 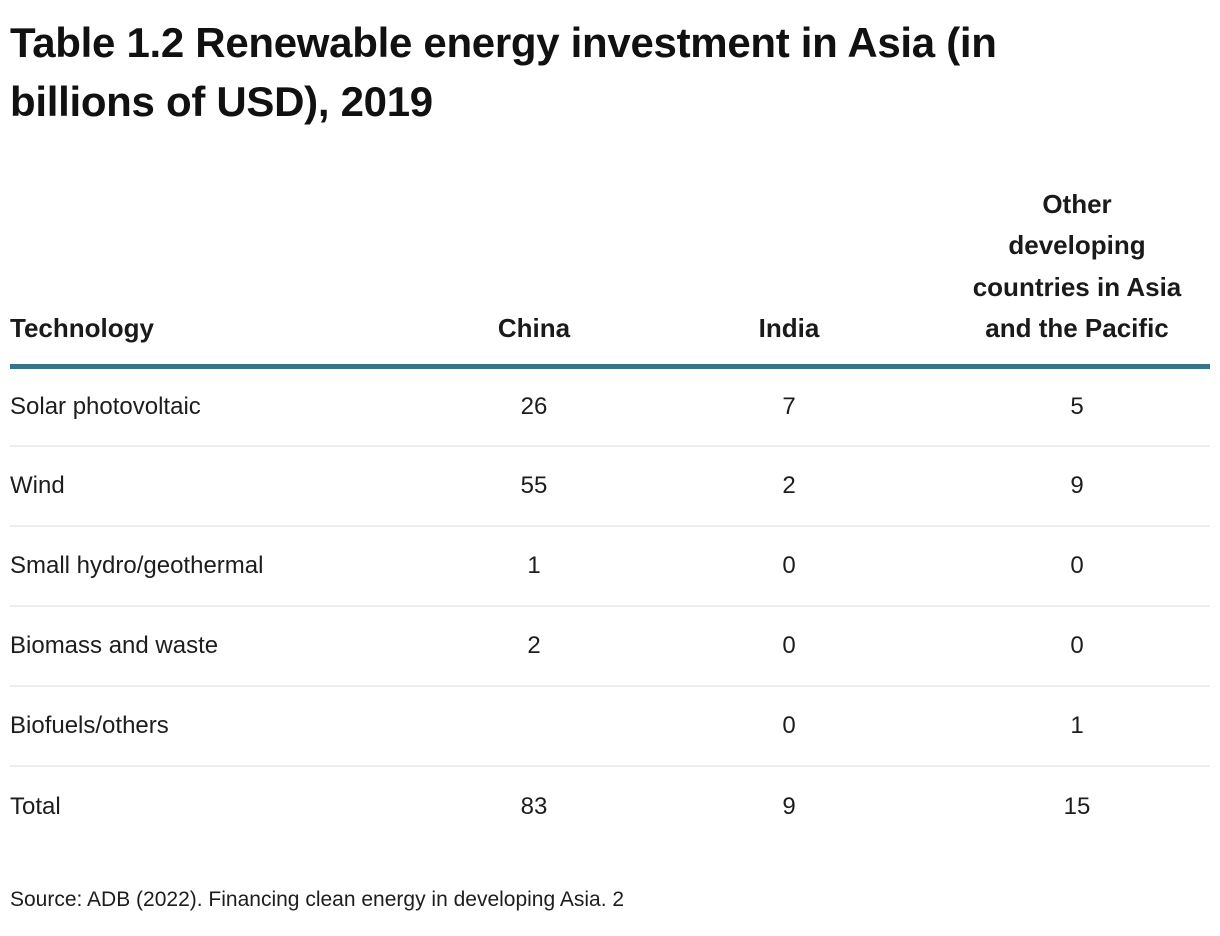 I want to click on cell-other: 9, so click(x=1077, y=486).